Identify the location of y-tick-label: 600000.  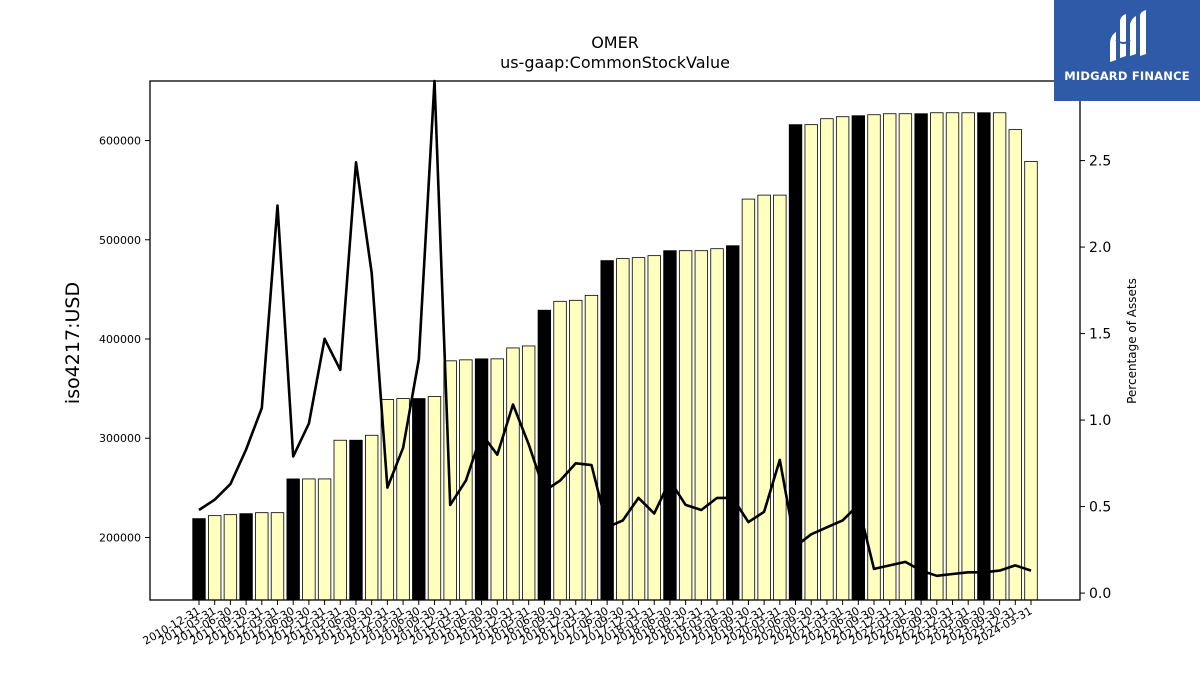
(120, 141).